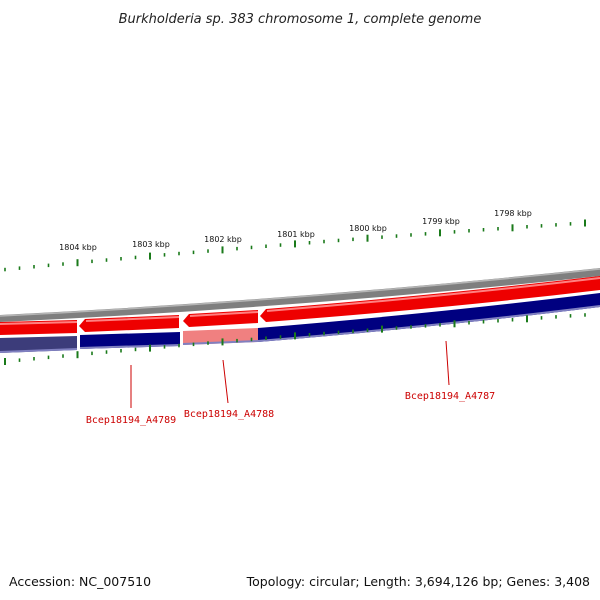 This screenshot has width=600, height=600. Describe the element at coordinates (447, 363) in the screenshot. I see `leader-line-a4787` at that location.